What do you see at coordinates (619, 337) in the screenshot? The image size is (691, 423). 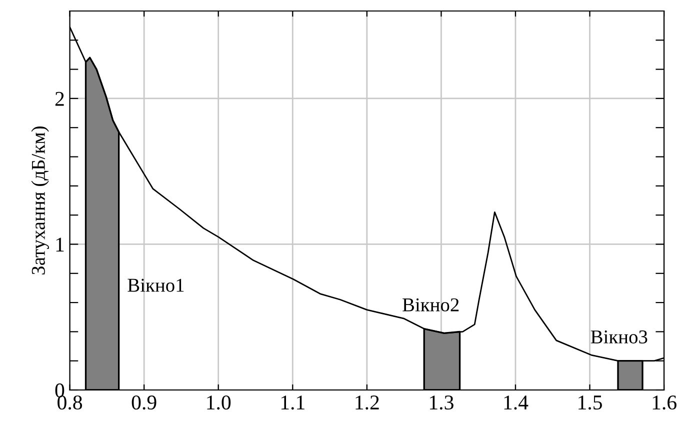 I see `legend-label: Вікно3` at bounding box center [619, 337].